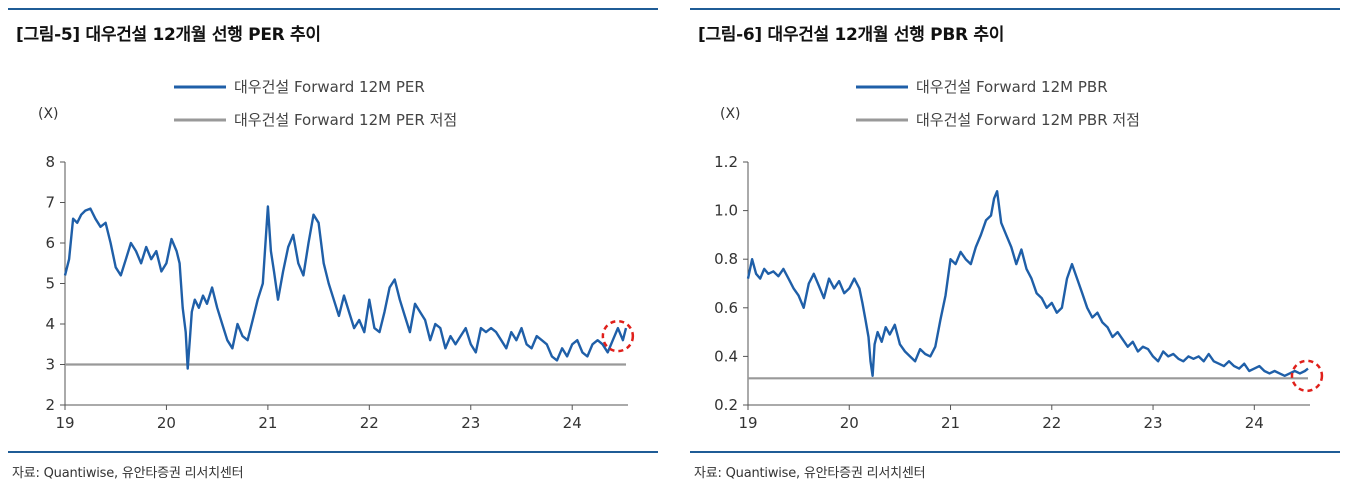 The width and height of the screenshot is (1347, 490). I want to click on y-tick-label: 3, so click(50, 365).